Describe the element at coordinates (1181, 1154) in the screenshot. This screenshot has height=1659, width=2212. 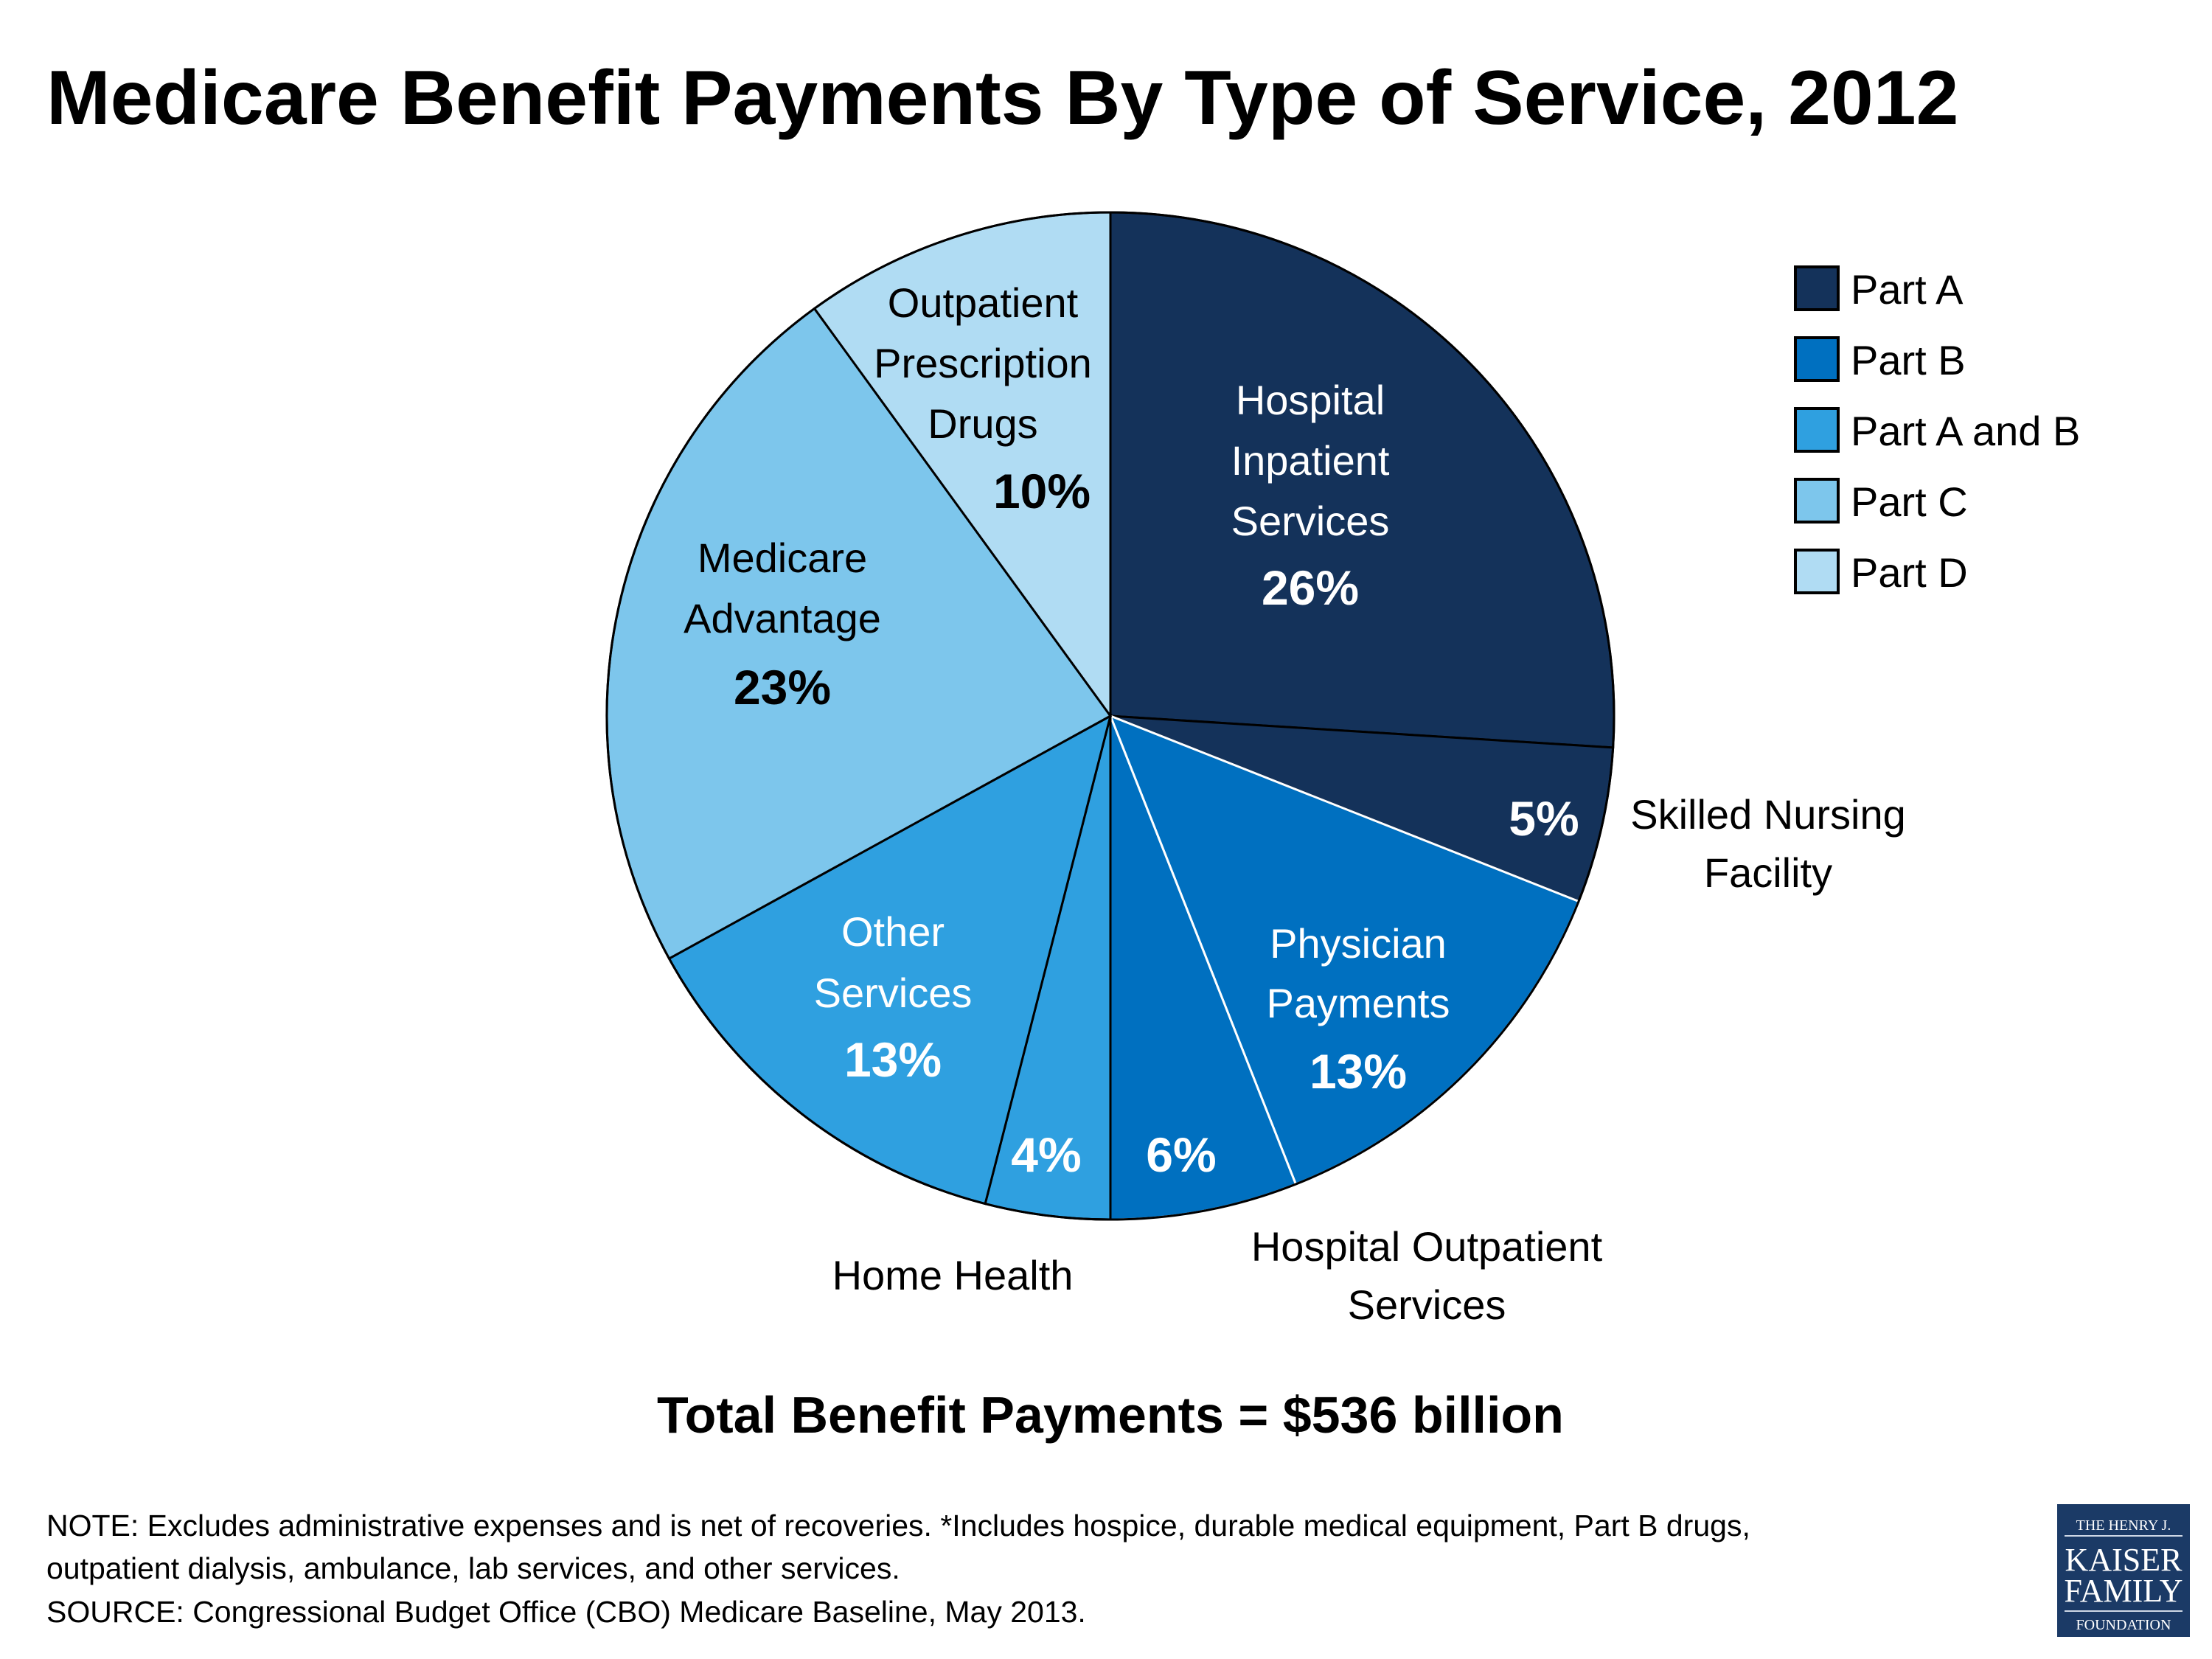
I see `slice-value-3: 6%` at that location.